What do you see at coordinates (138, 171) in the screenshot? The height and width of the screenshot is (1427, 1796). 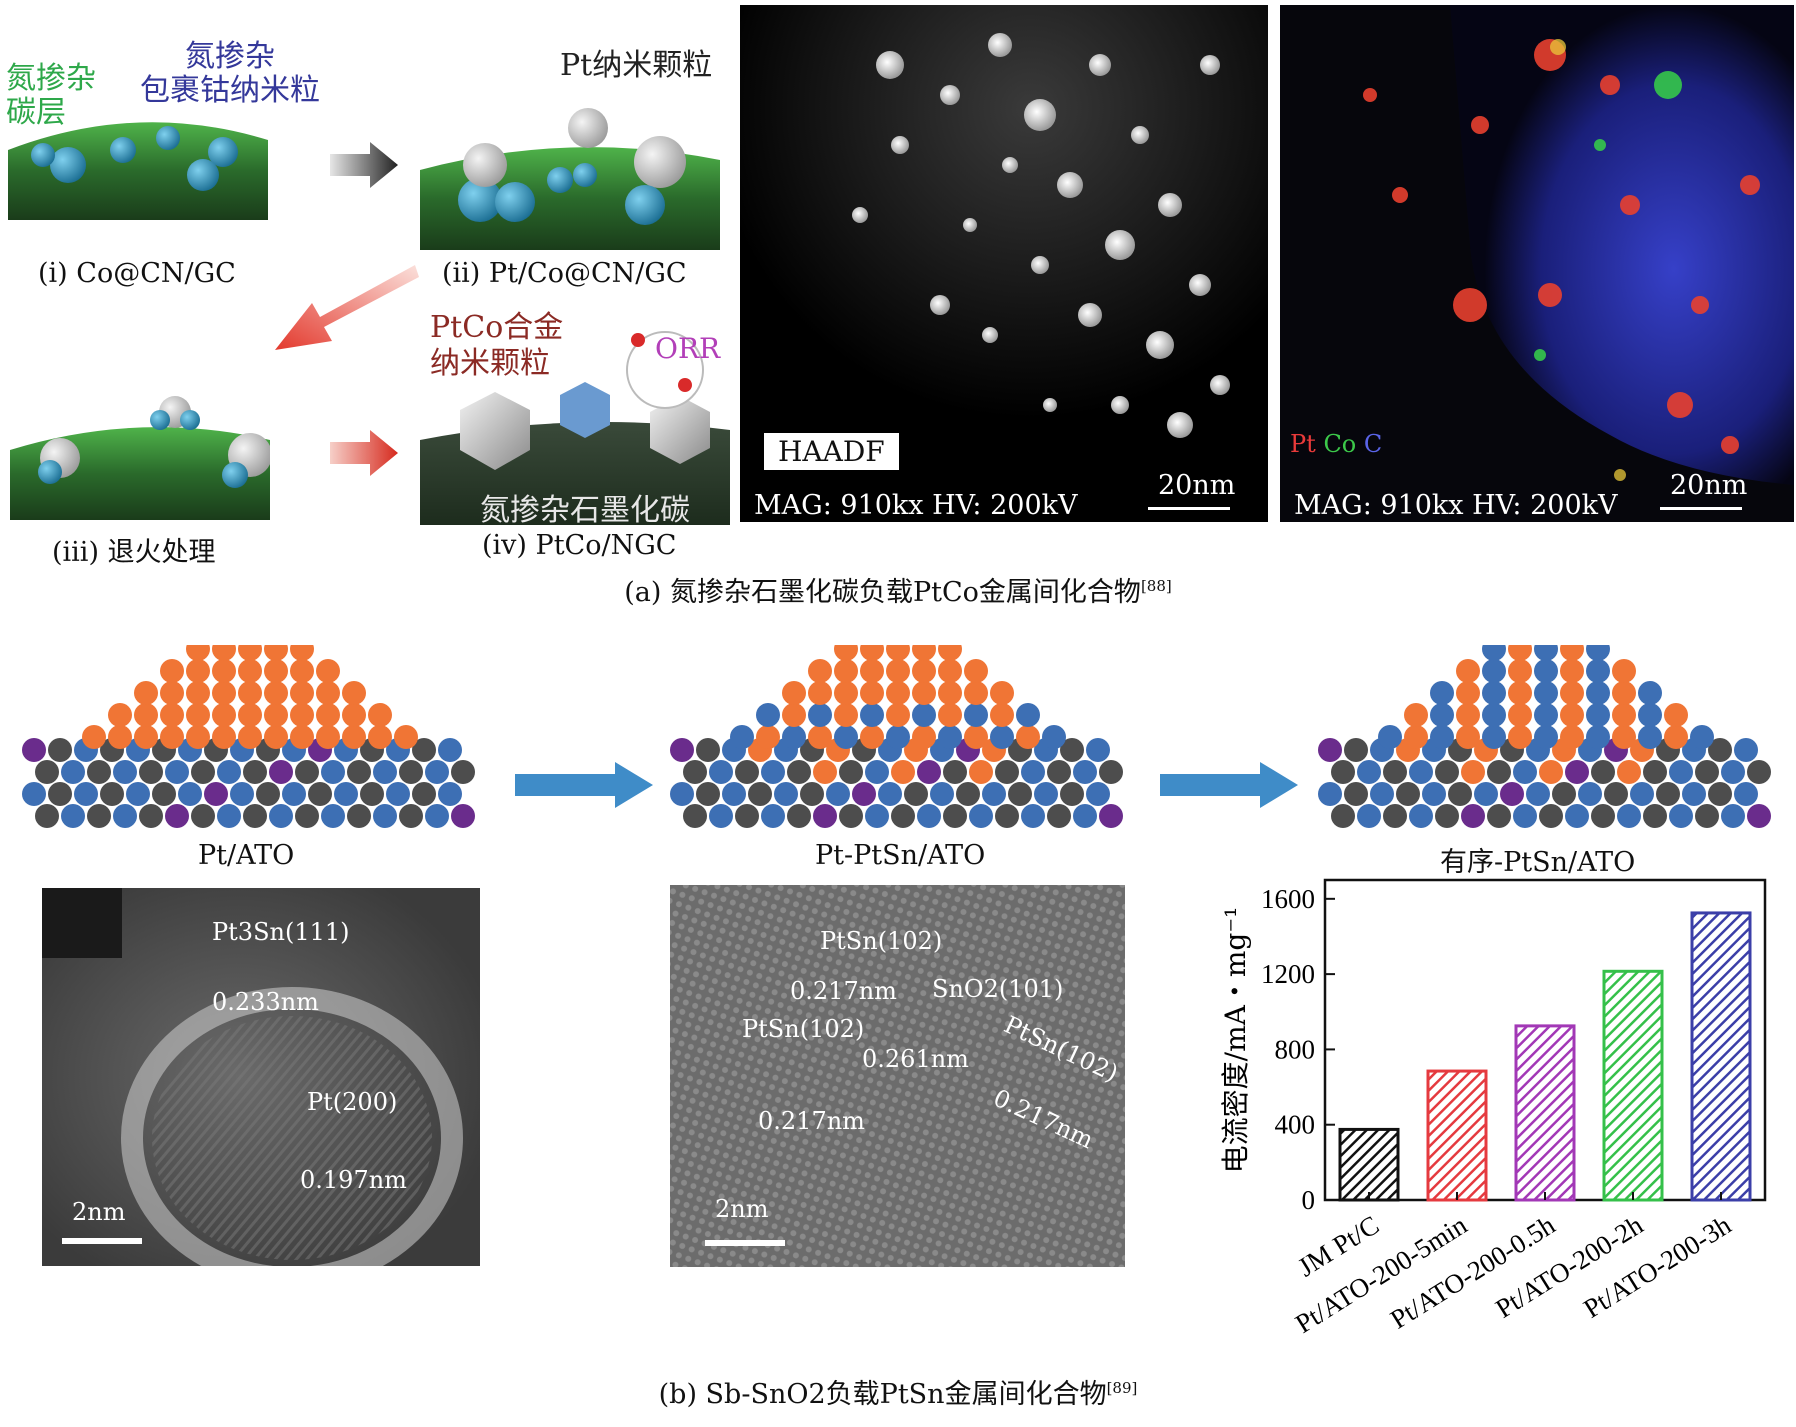 I see `schematic-i` at bounding box center [138, 171].